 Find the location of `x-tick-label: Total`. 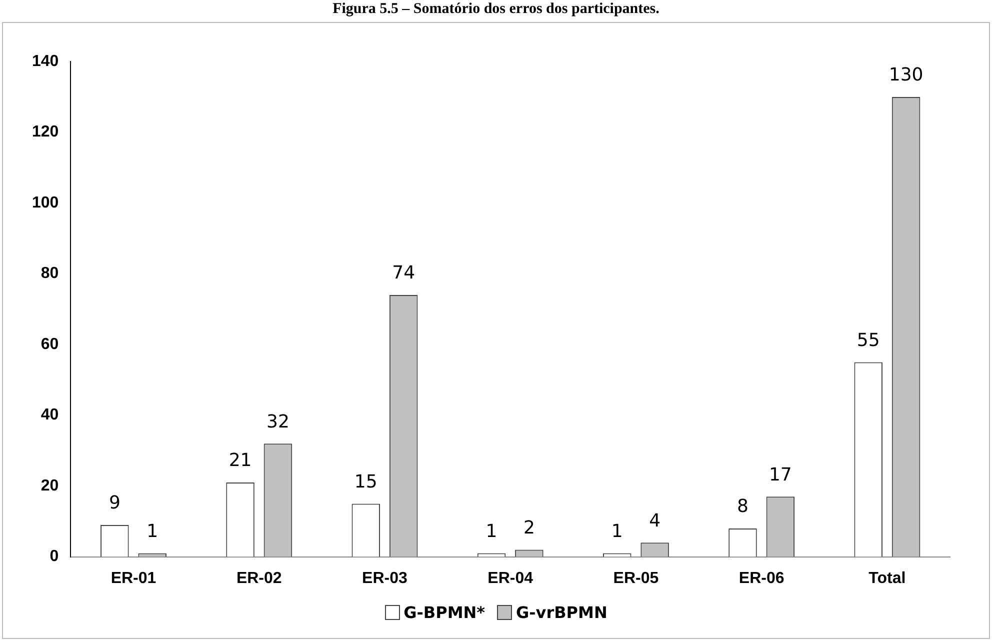

x-tick-label: Total is located at coordinates (887, 578).